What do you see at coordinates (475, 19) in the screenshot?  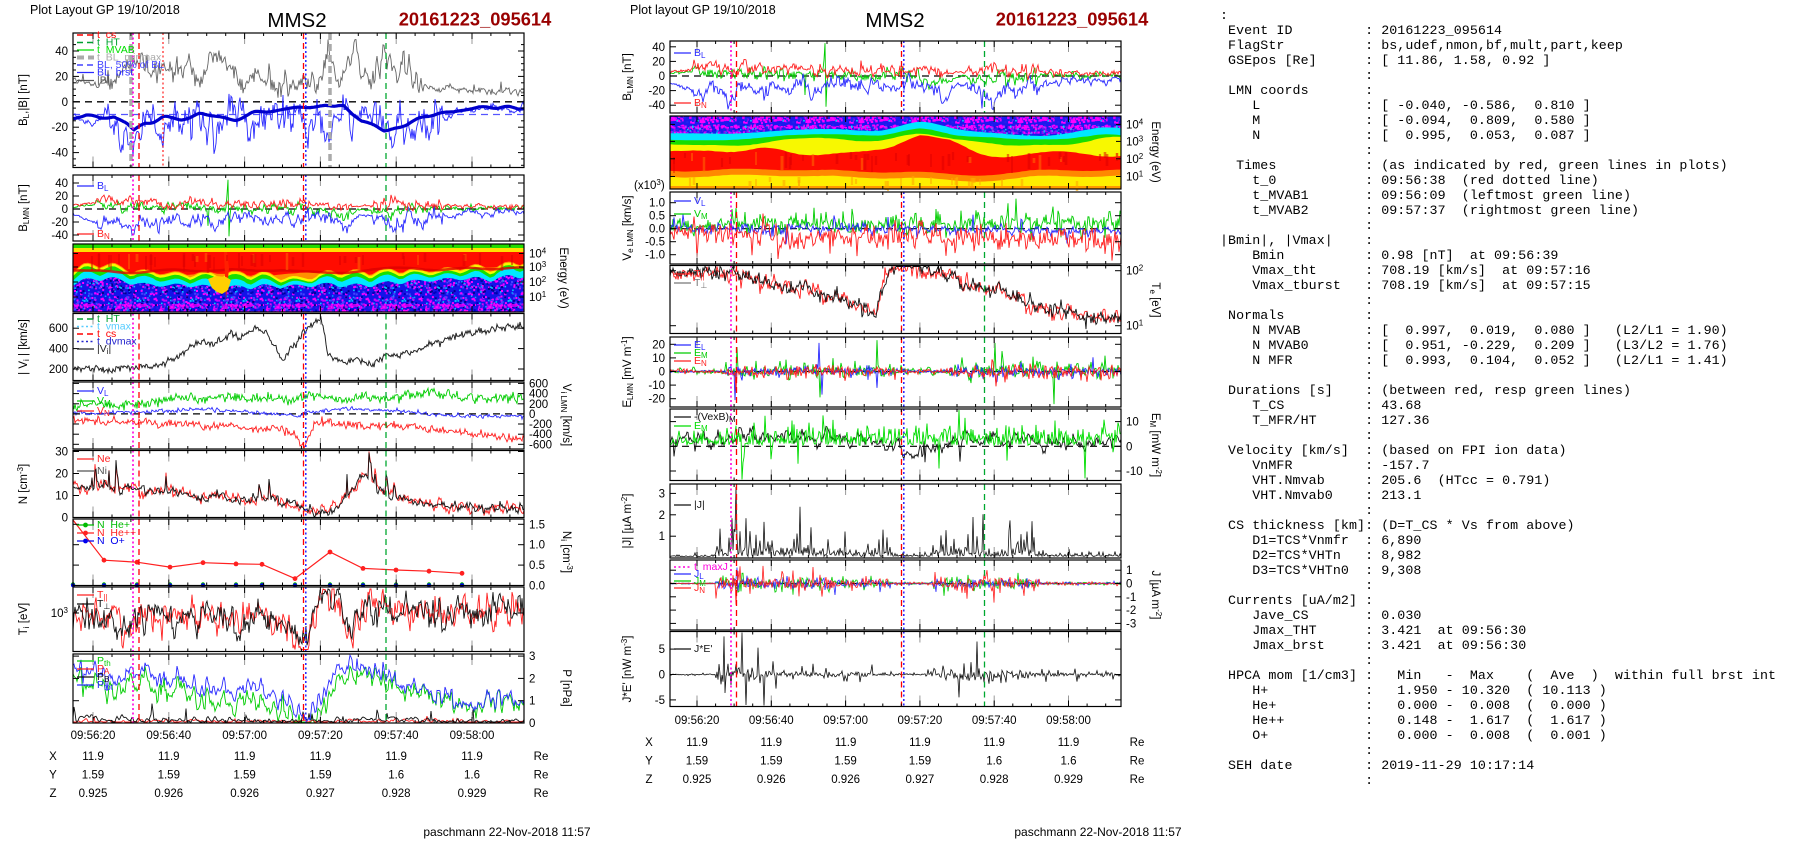 I see `svg-text: 20161223_095614` at bounding box center [475, 19].